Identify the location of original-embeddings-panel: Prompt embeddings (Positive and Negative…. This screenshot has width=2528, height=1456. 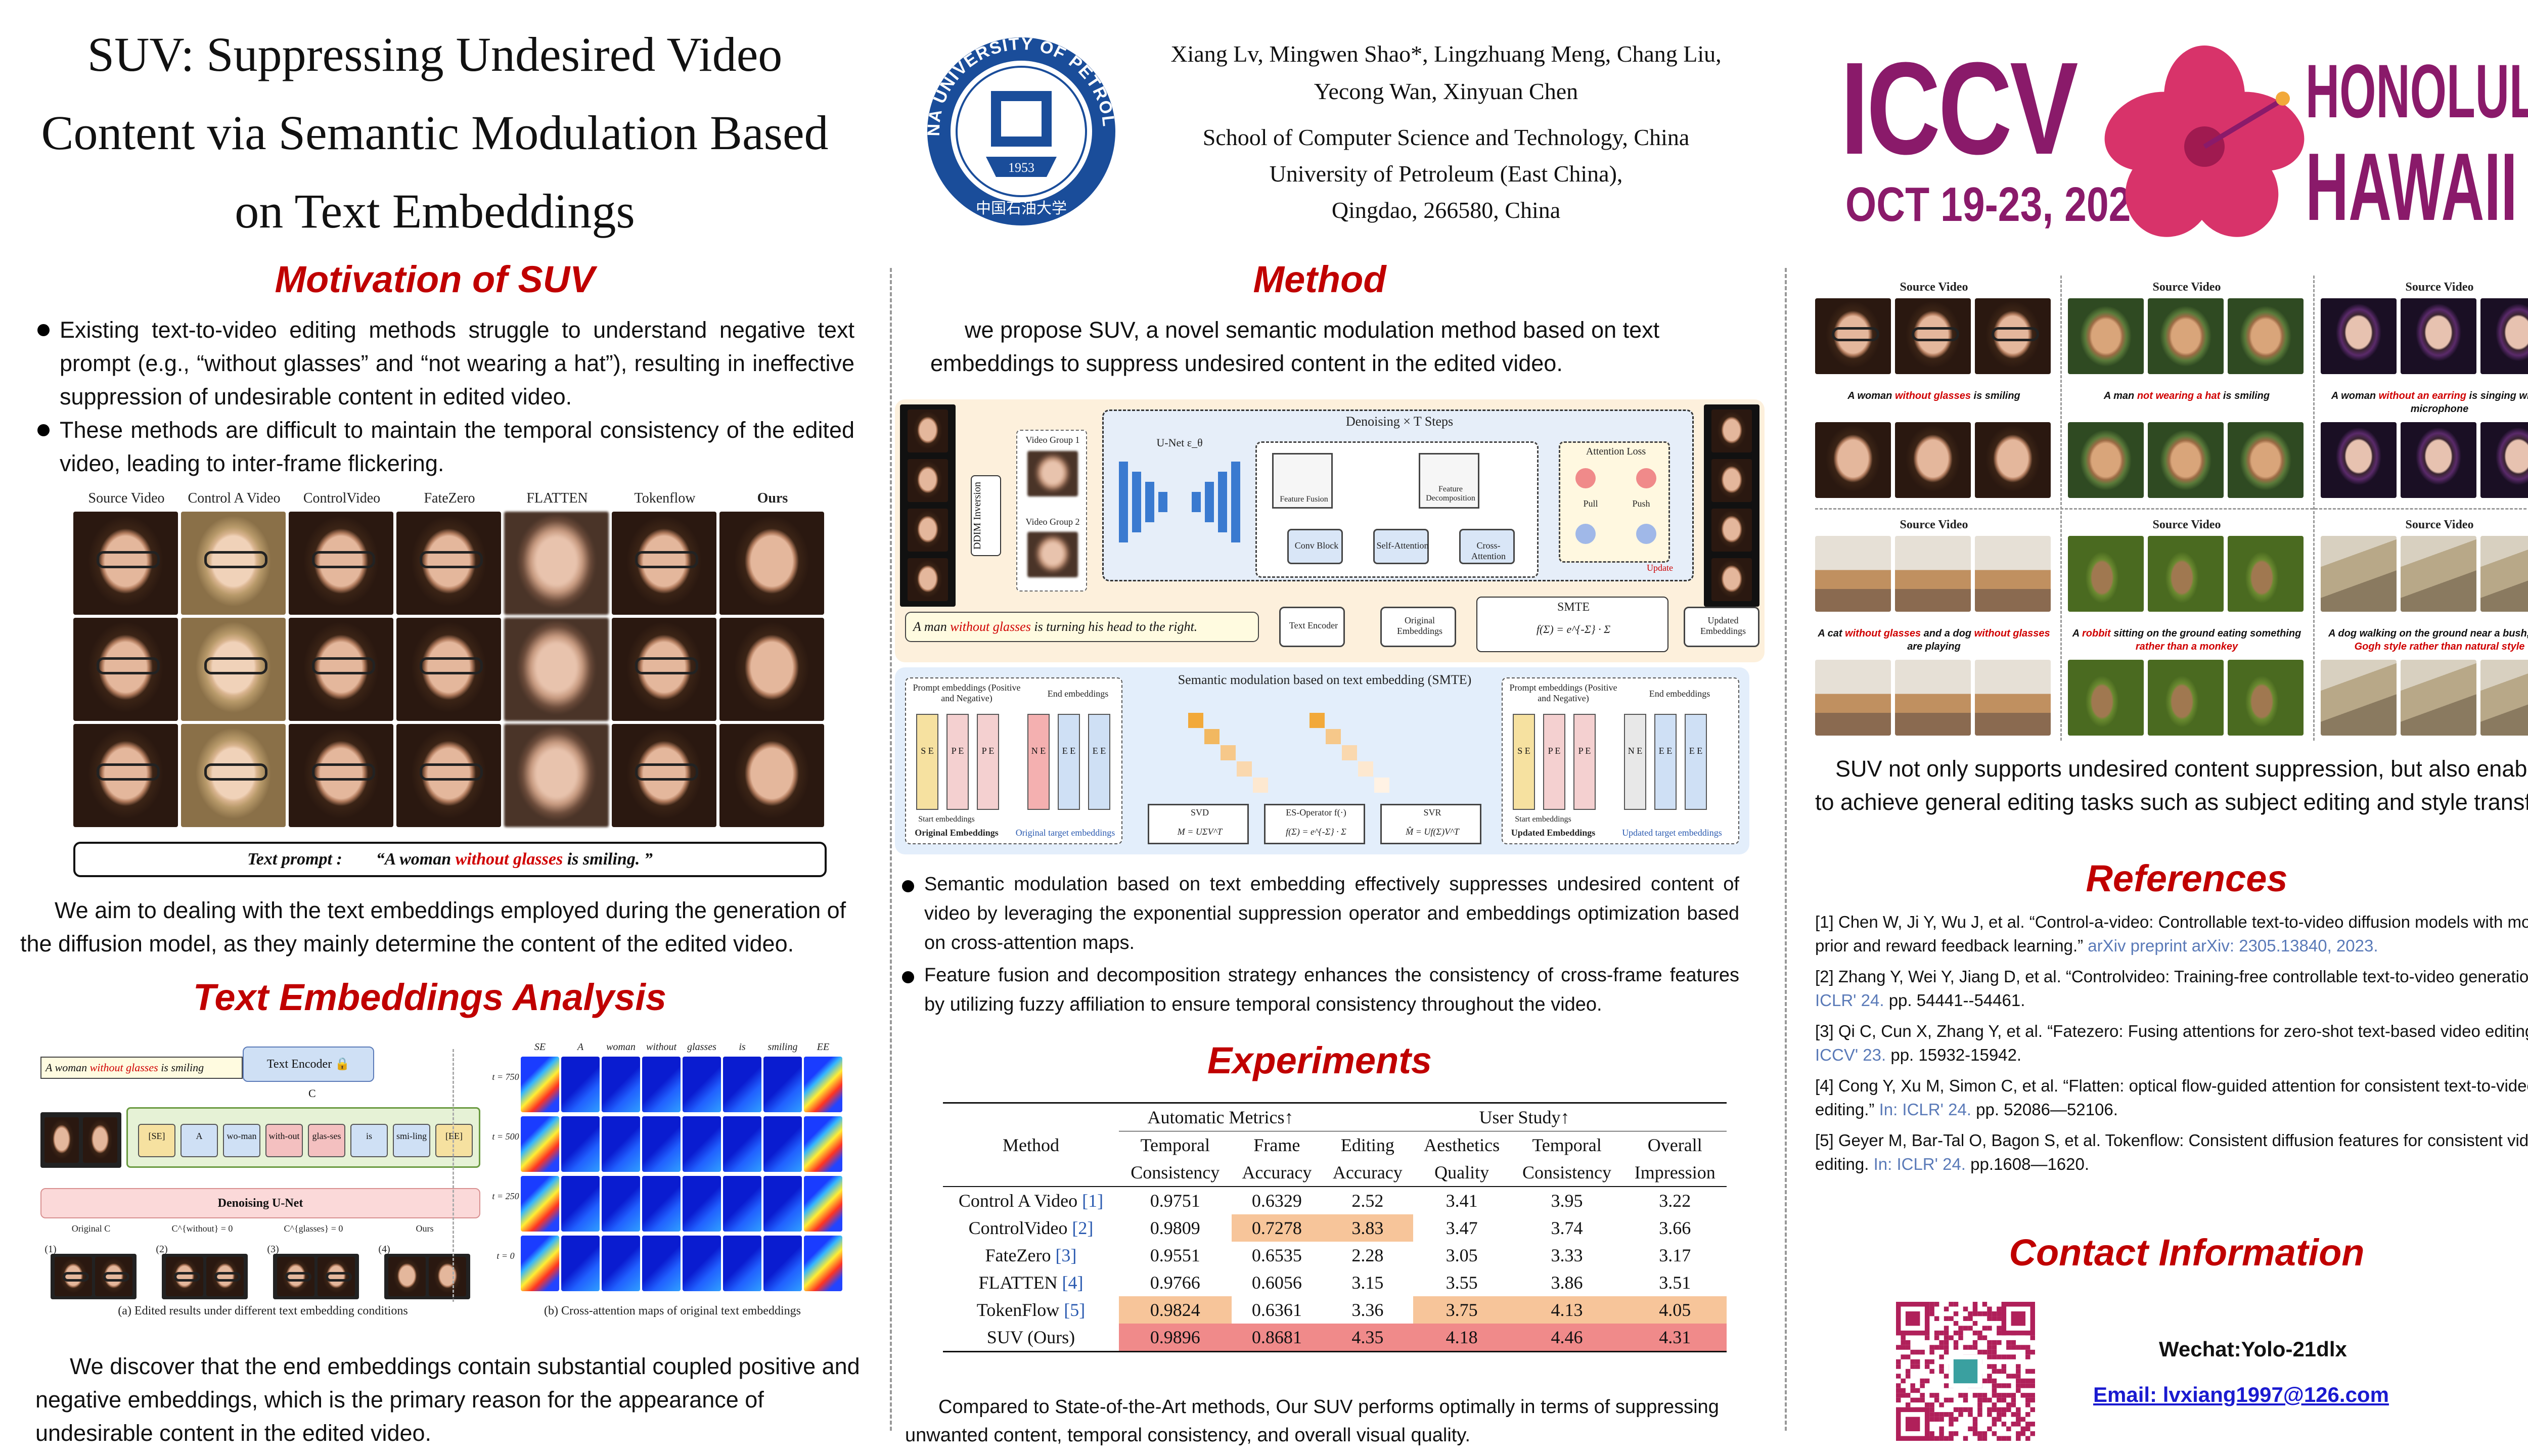
(1014, 760).